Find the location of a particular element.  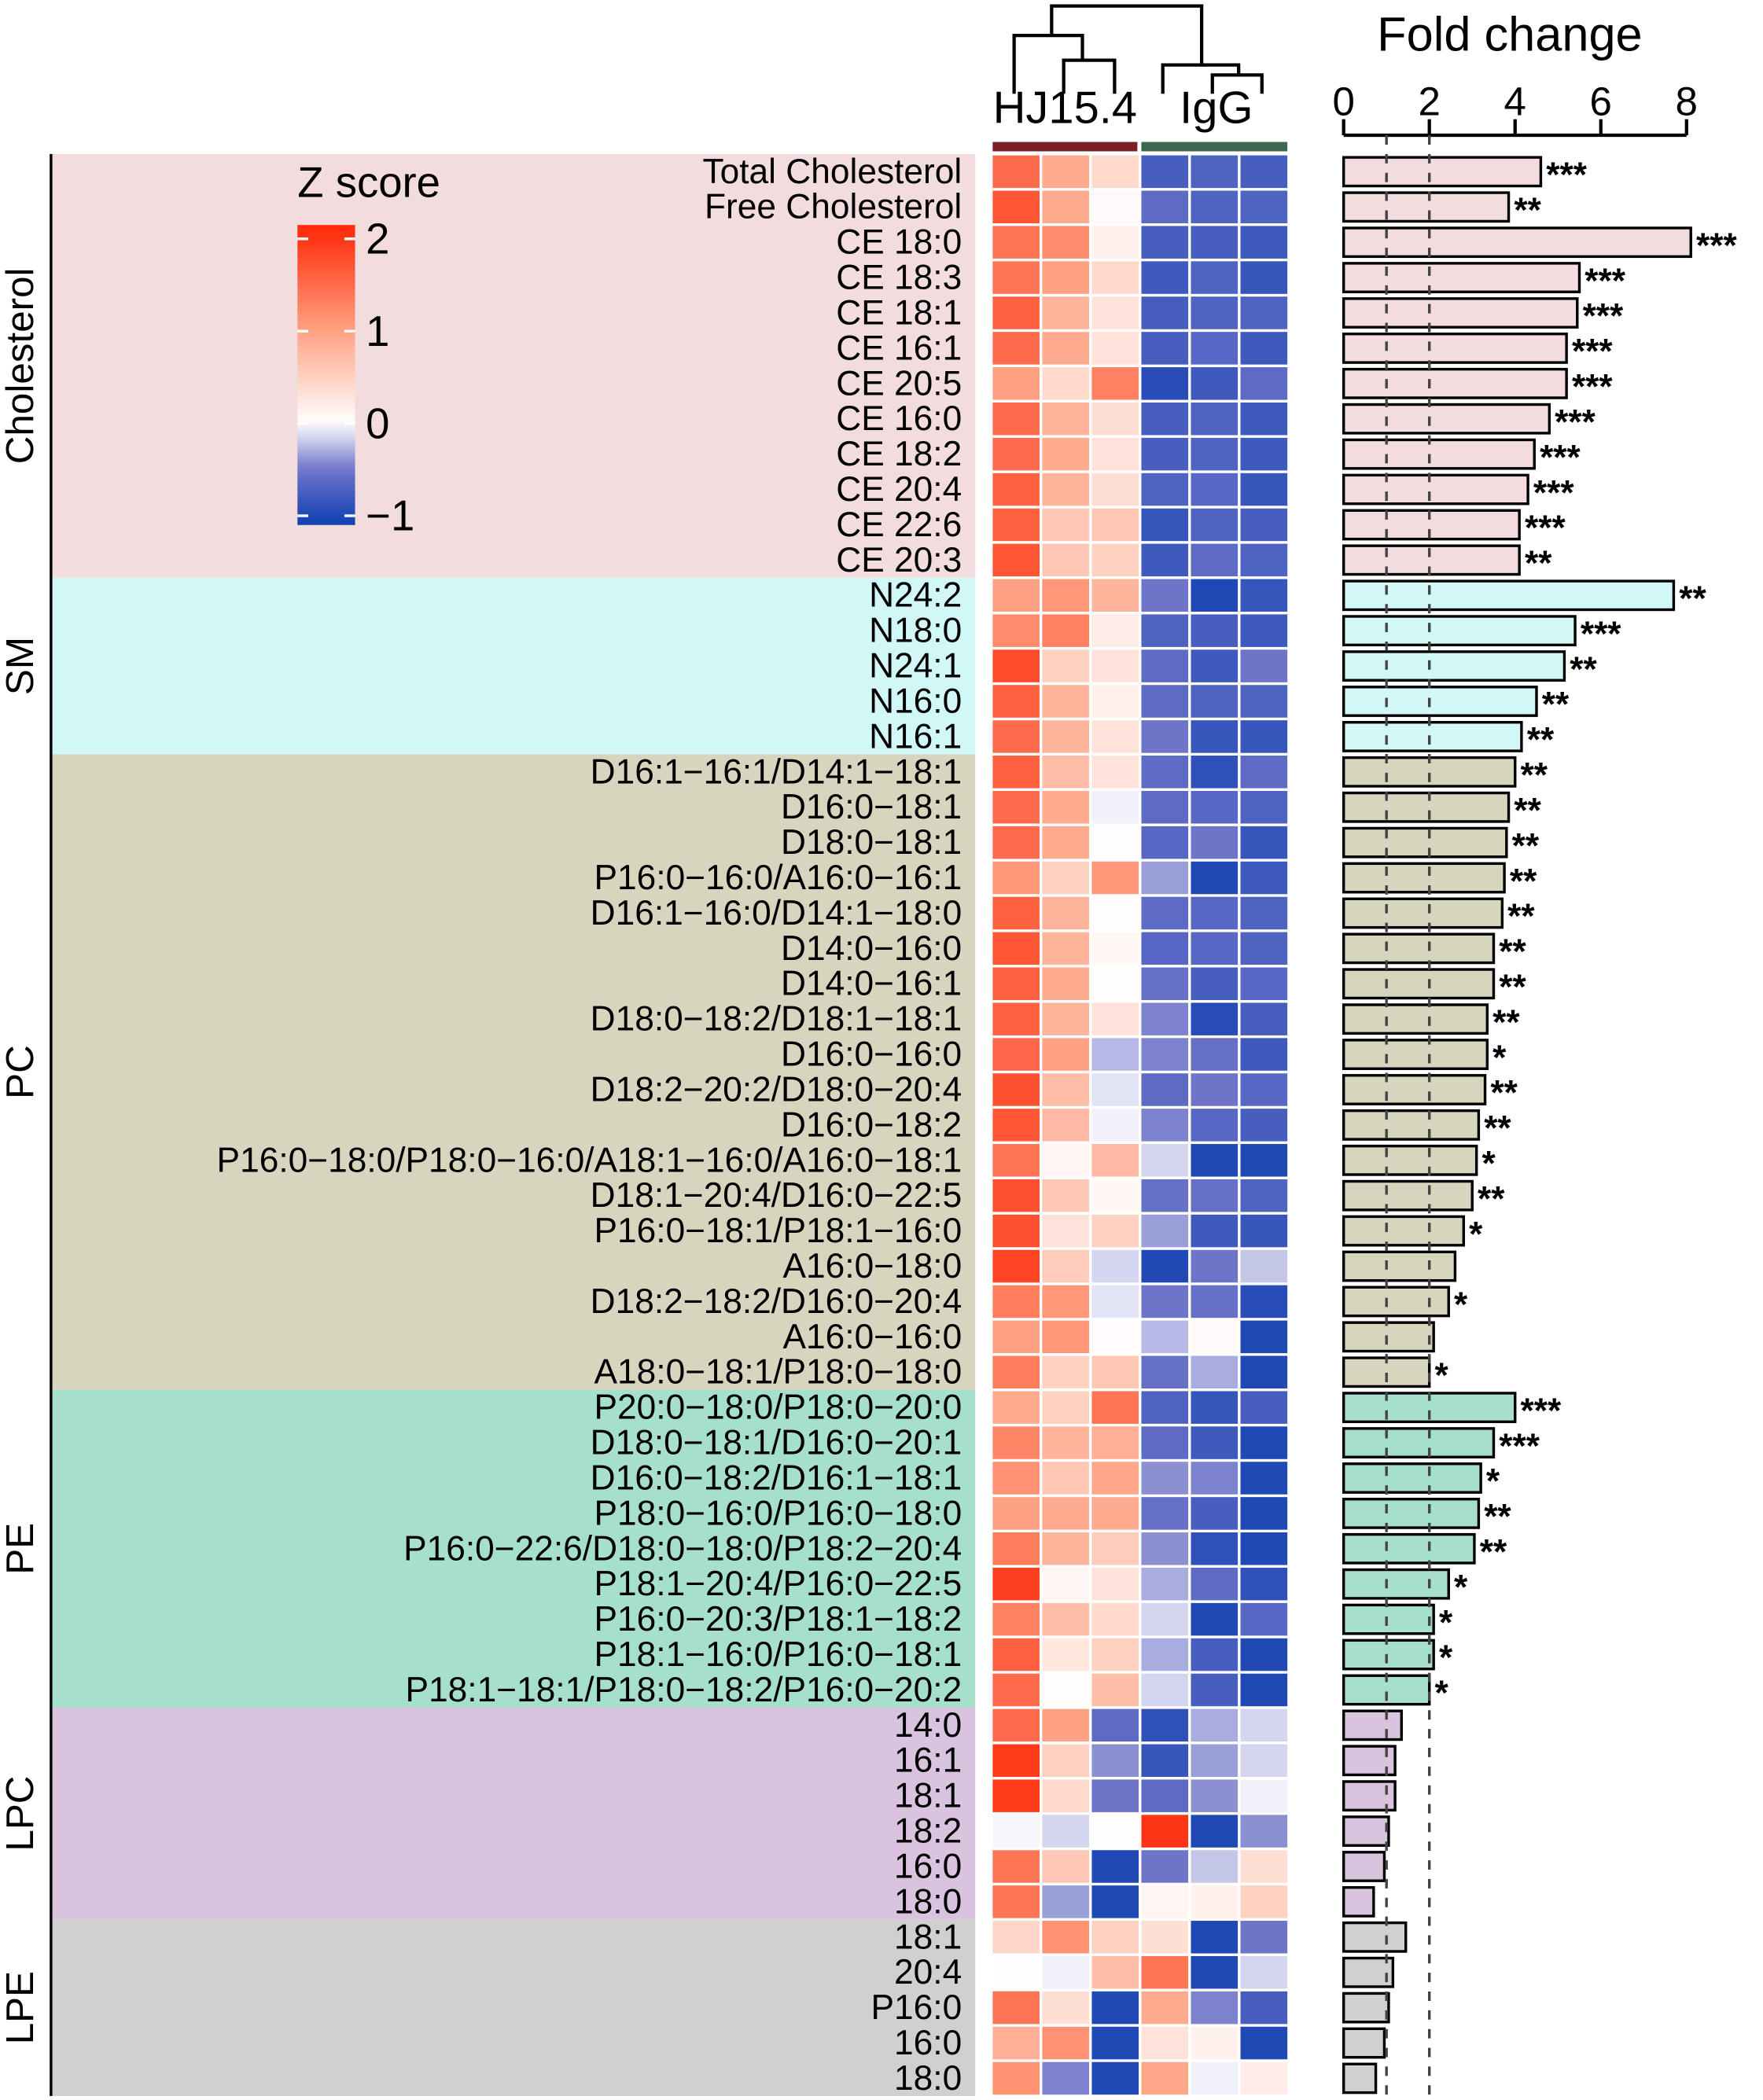

row-label: P16:0−22:6/D18:0−18:0/P18:2−20:4 is located at coordinates (682, 1548).